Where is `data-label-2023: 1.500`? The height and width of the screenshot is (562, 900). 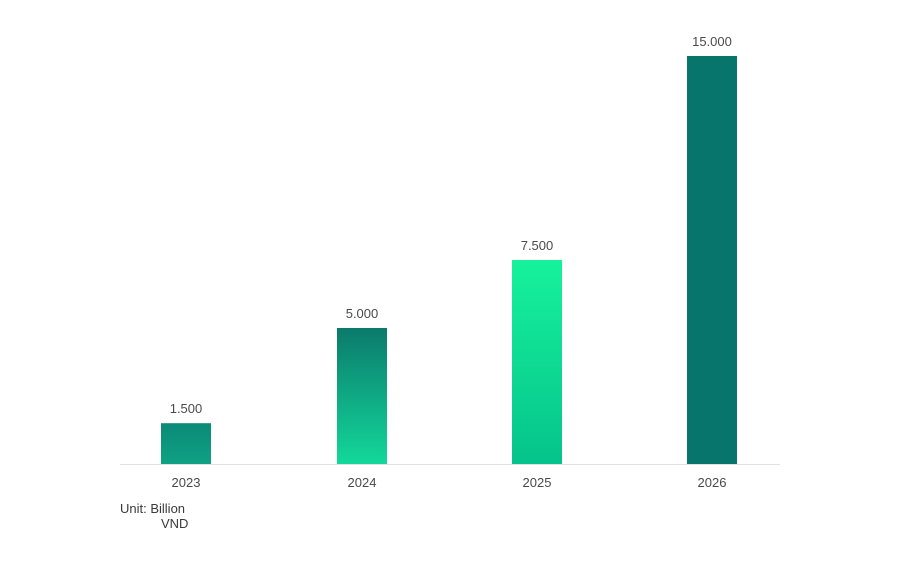
data-label-2023: 1.500 is located at coordinates (186, 408).